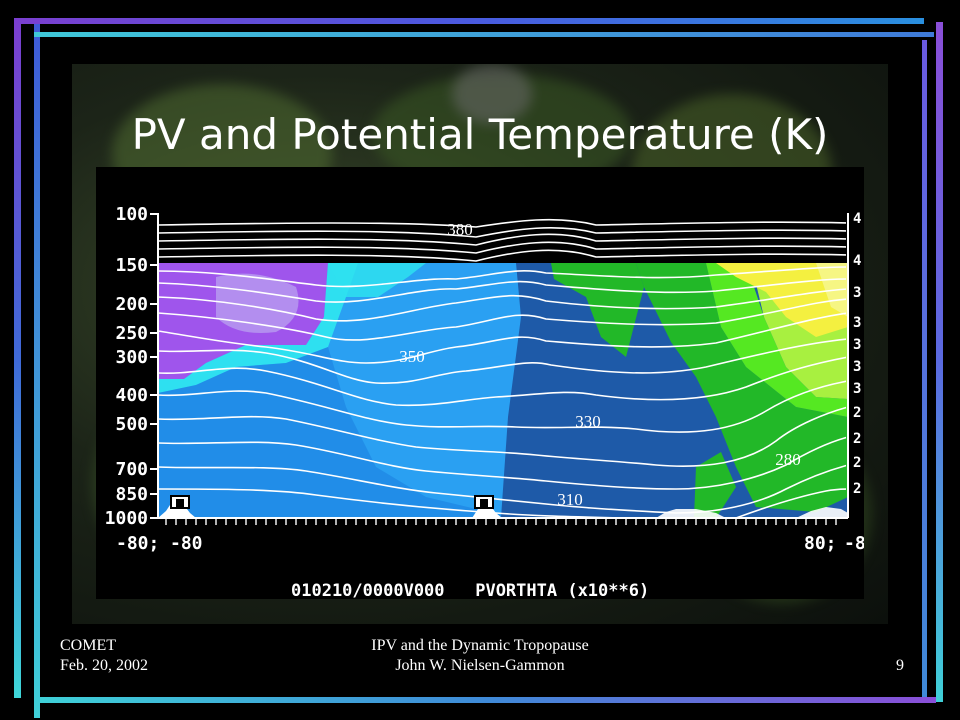 The width and height of the screenshot is (960, 720). Describe the element at coordinates (131, 424) in the screenshot. I see `pressure-label: 500` at that location.